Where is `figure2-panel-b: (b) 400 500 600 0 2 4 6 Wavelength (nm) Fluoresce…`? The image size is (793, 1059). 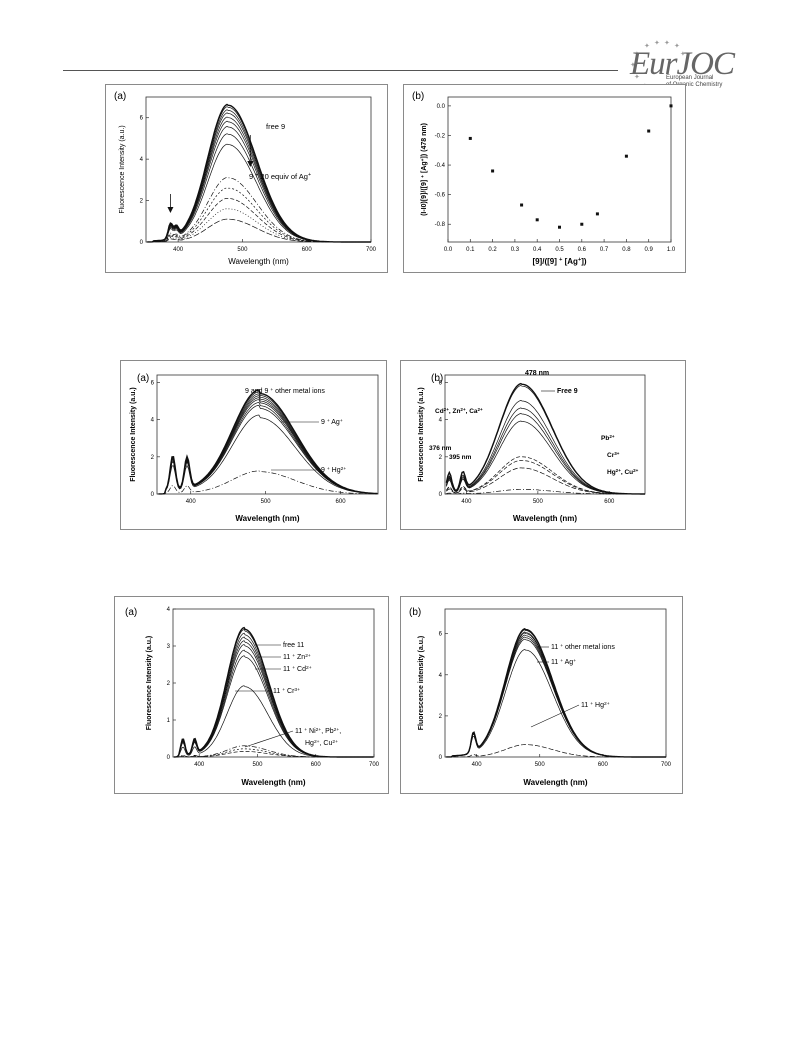 figure2-panel-b: (b) 400 500 600 0 2 4 6 Wavelength (nm) Fluoresce… is located at coordinates (543, 445).